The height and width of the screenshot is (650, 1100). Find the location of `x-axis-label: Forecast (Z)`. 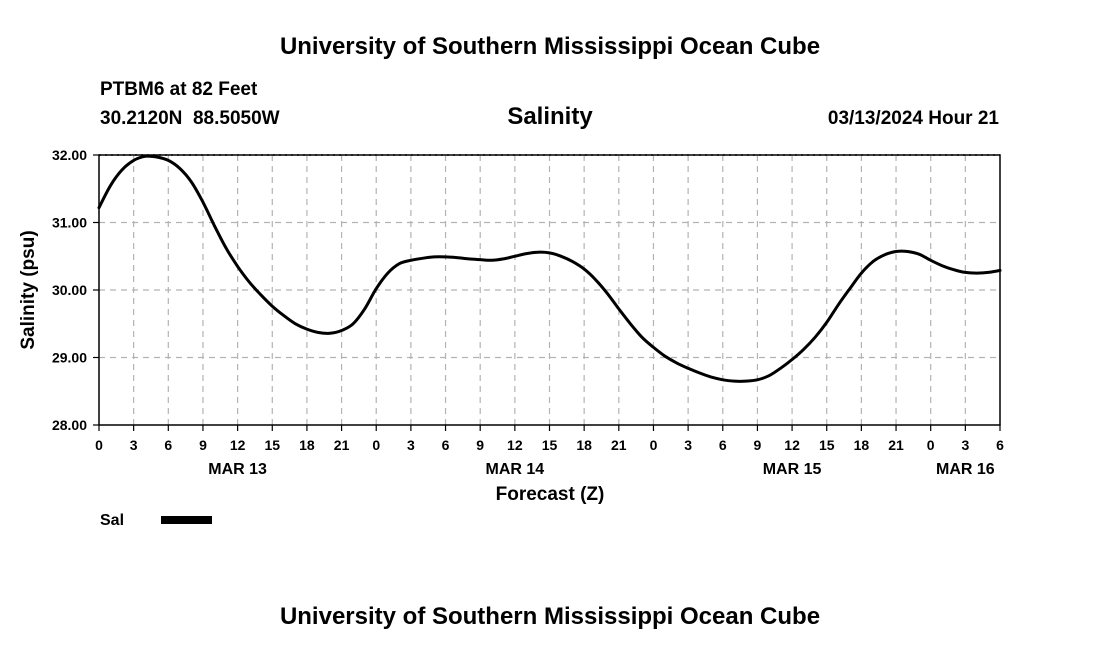

x-axis-label: Forecast (Z) is located at coordinates (550, 494).